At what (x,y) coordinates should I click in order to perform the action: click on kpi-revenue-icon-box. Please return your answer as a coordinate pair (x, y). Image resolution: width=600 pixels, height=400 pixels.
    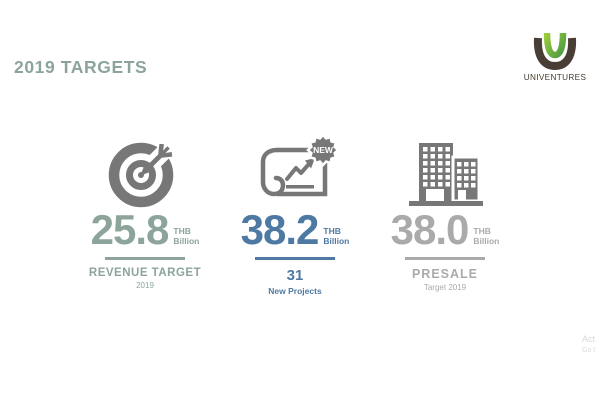
    Looking at the image, I should click on (145, 169).